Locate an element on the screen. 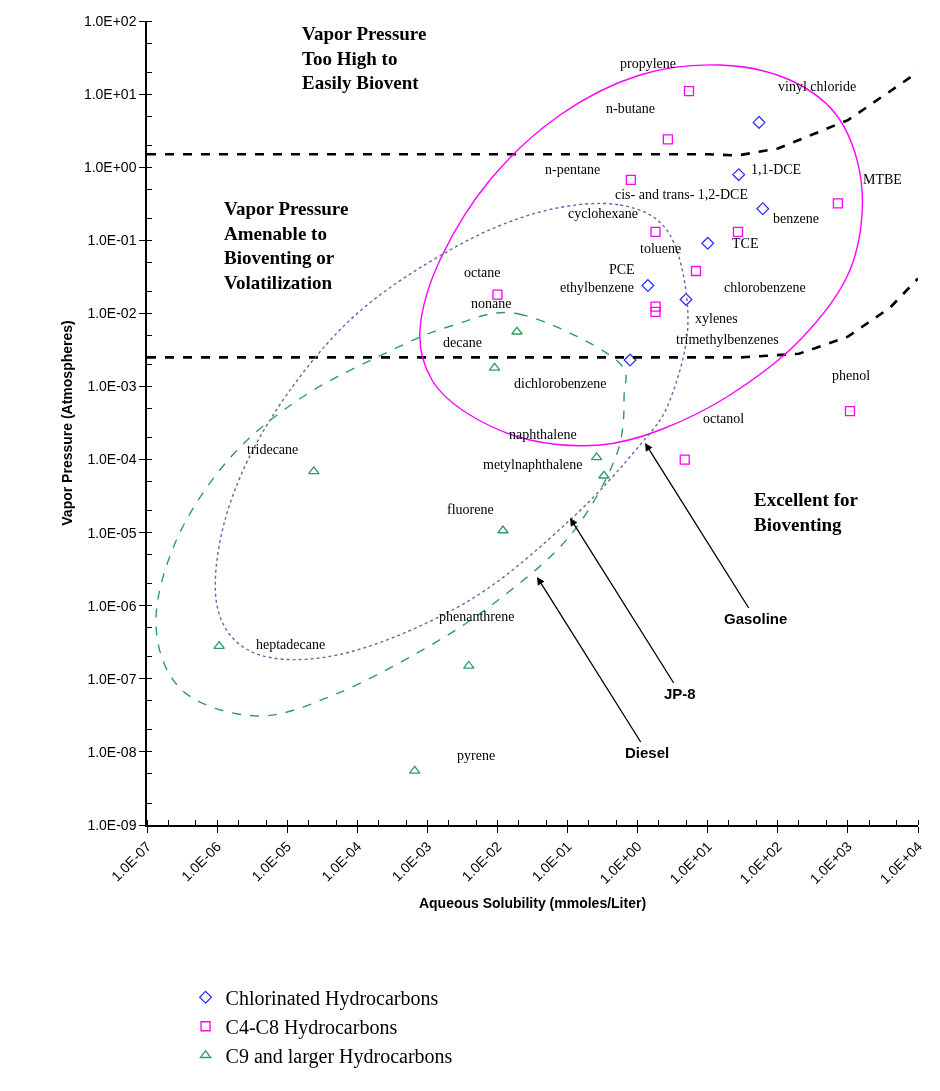 Image resolution: width=940 pixels, height=1091 pixels. y-tick-label: 1.0E-03 is located at coordinates (112, 386).